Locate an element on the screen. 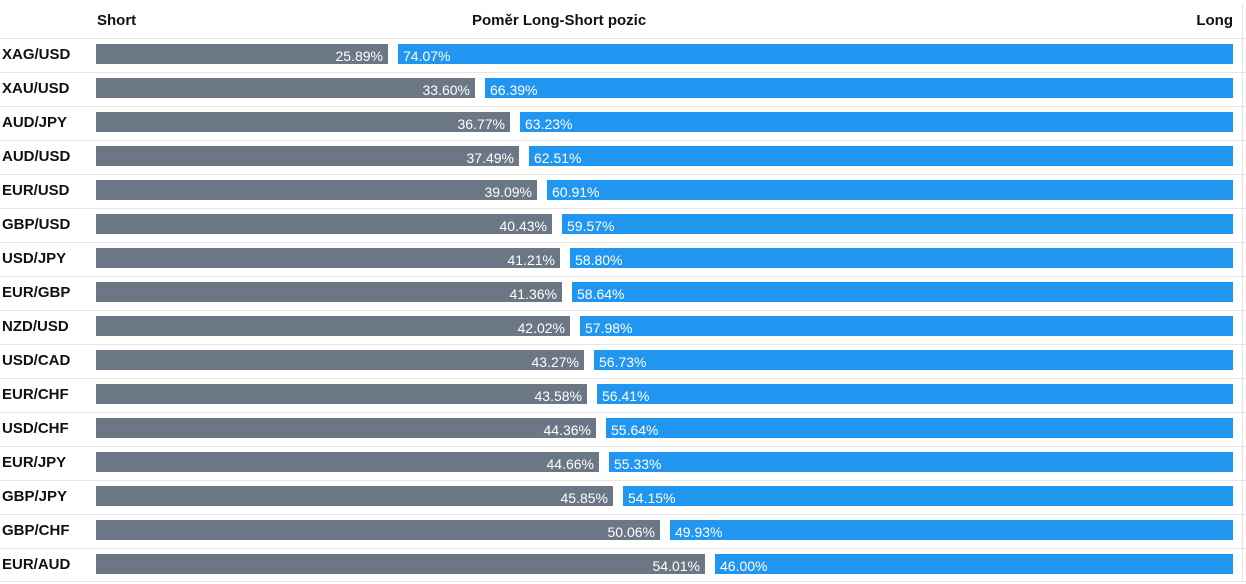 Image resolution: width=1246 pixels, height=584 pixels. chart-title: Poměr Long-Short pozic is located at coordinates (559, 20).